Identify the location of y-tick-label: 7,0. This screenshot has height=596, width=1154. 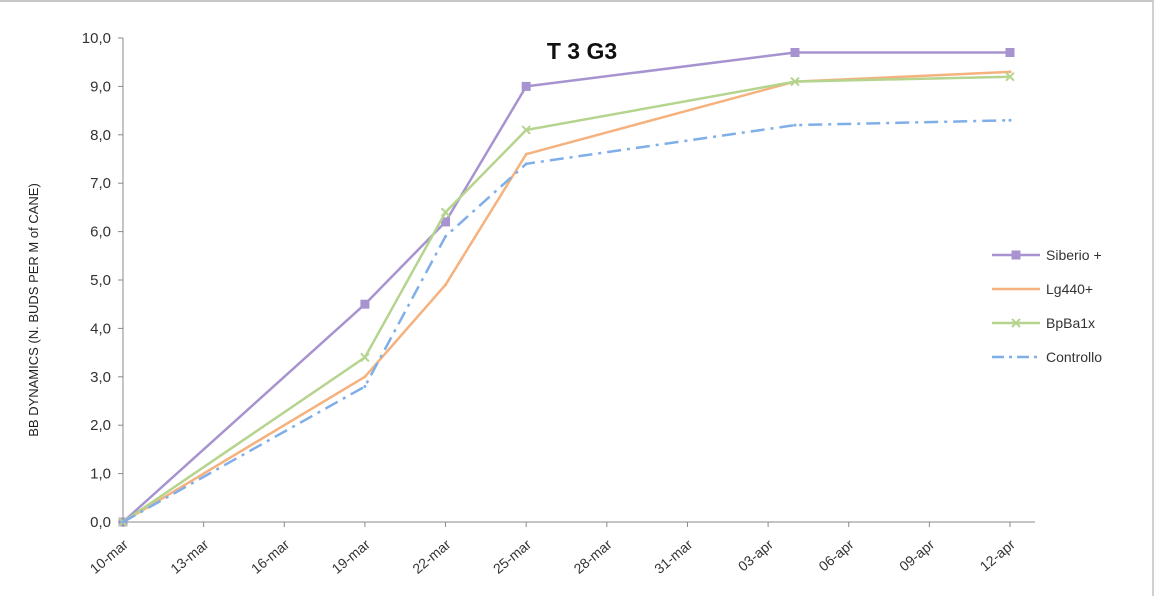
(100, 183).